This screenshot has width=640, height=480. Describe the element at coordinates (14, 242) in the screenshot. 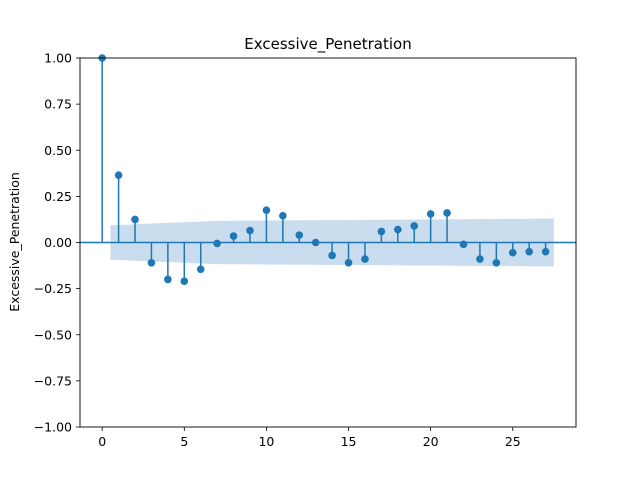

I see `y-axis-label: Excessive_Penetration` at that location.